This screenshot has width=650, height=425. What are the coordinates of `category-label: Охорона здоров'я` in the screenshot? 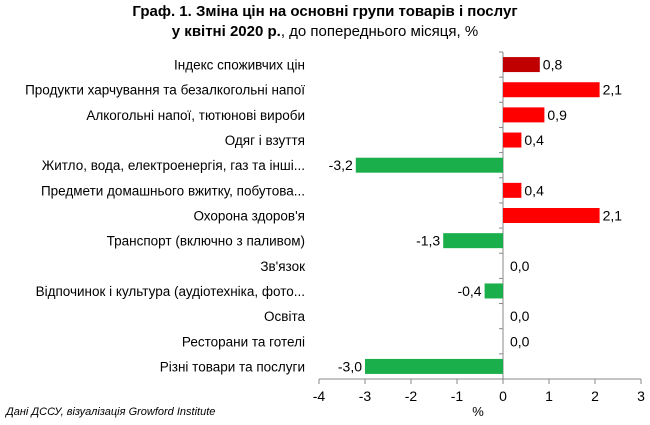 It's located at (249, 216).